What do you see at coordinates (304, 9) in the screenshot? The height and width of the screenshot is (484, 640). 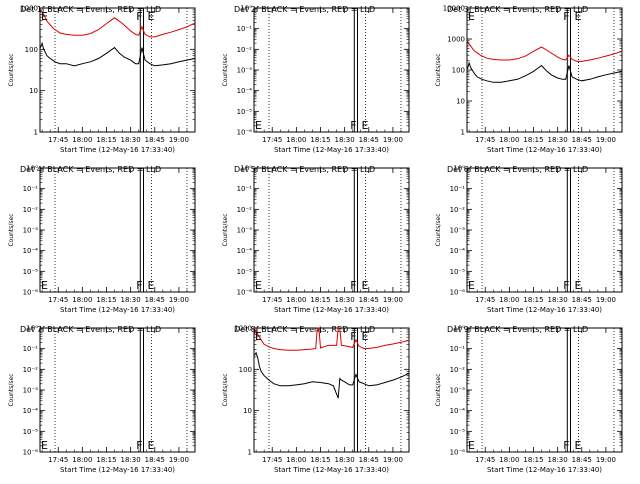 I see `panel-title: Det 2f BLACK = Events, RED = LLD` at bounding box center [304, 9].